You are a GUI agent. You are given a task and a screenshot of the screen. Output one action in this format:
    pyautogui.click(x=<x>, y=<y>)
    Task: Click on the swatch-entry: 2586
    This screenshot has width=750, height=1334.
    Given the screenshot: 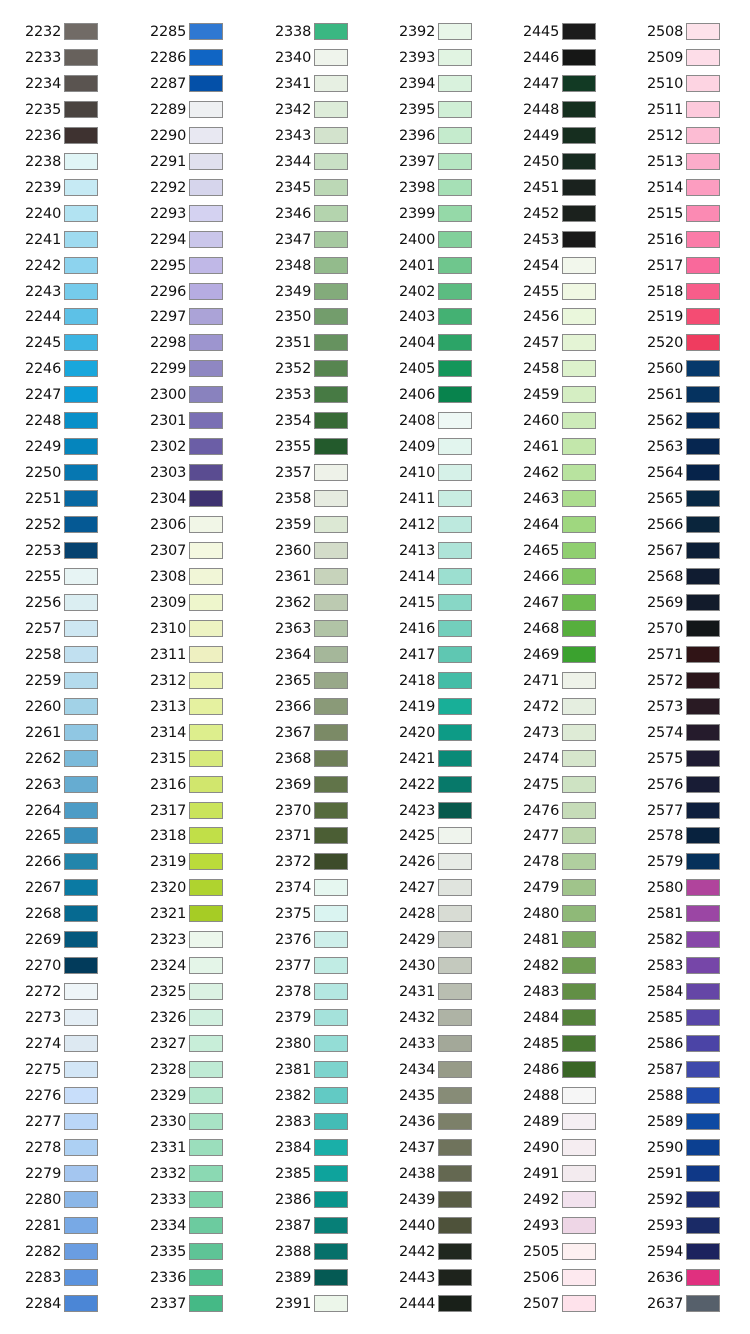 What is the action you would take?
    pyautogui.click(x=698, y=1044)
    